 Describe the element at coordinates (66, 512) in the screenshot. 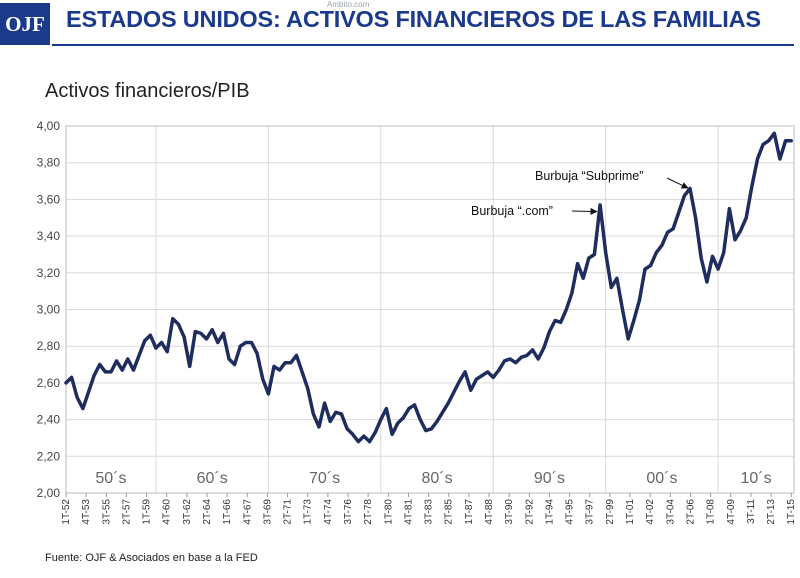

I see `x-tick-label: 1T-52` at that location.